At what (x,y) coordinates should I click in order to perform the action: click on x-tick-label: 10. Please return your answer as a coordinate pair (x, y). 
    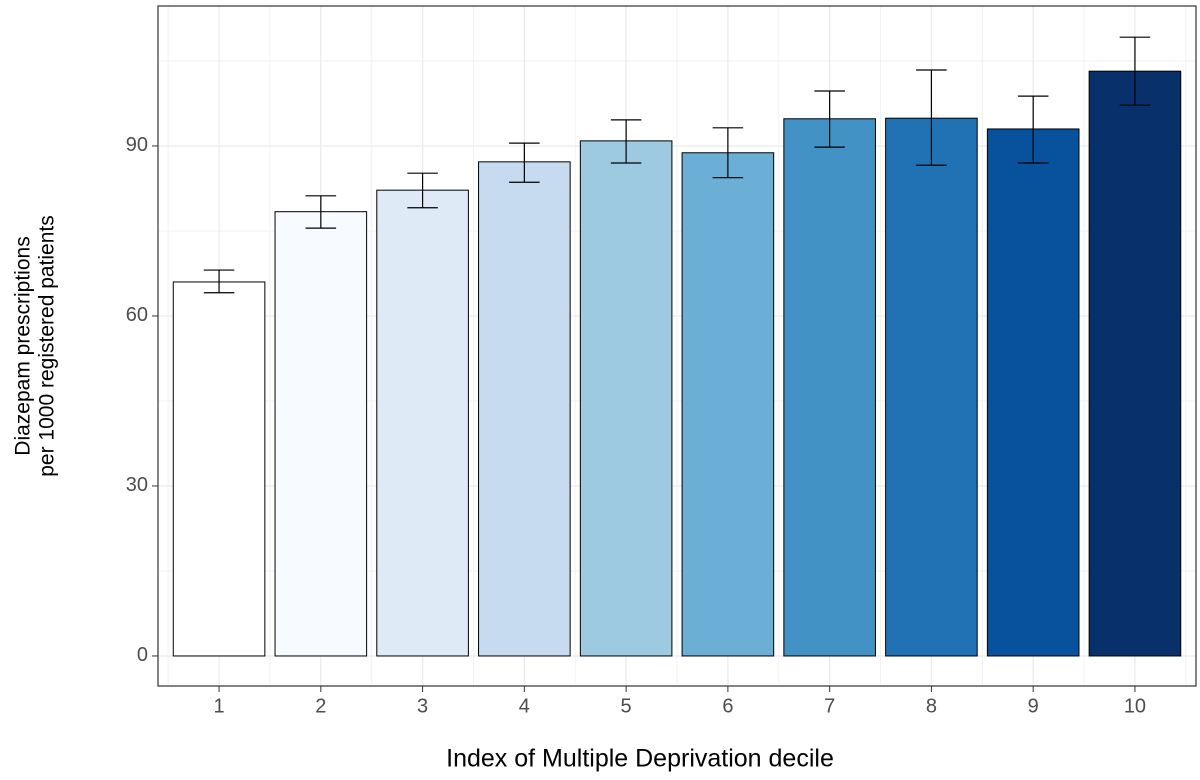
    Looking at the image, I should click on (1135, 706).